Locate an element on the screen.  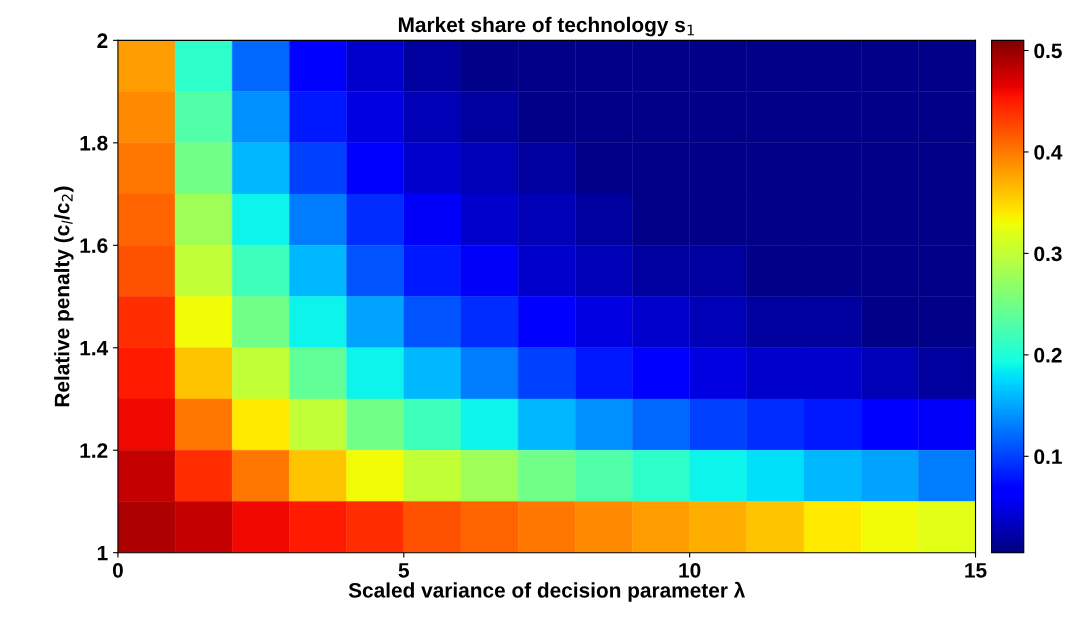
y-axis-title: Relative penalty (c$_{l}$/c$_{2}$) is located at coordinates (64, 296).